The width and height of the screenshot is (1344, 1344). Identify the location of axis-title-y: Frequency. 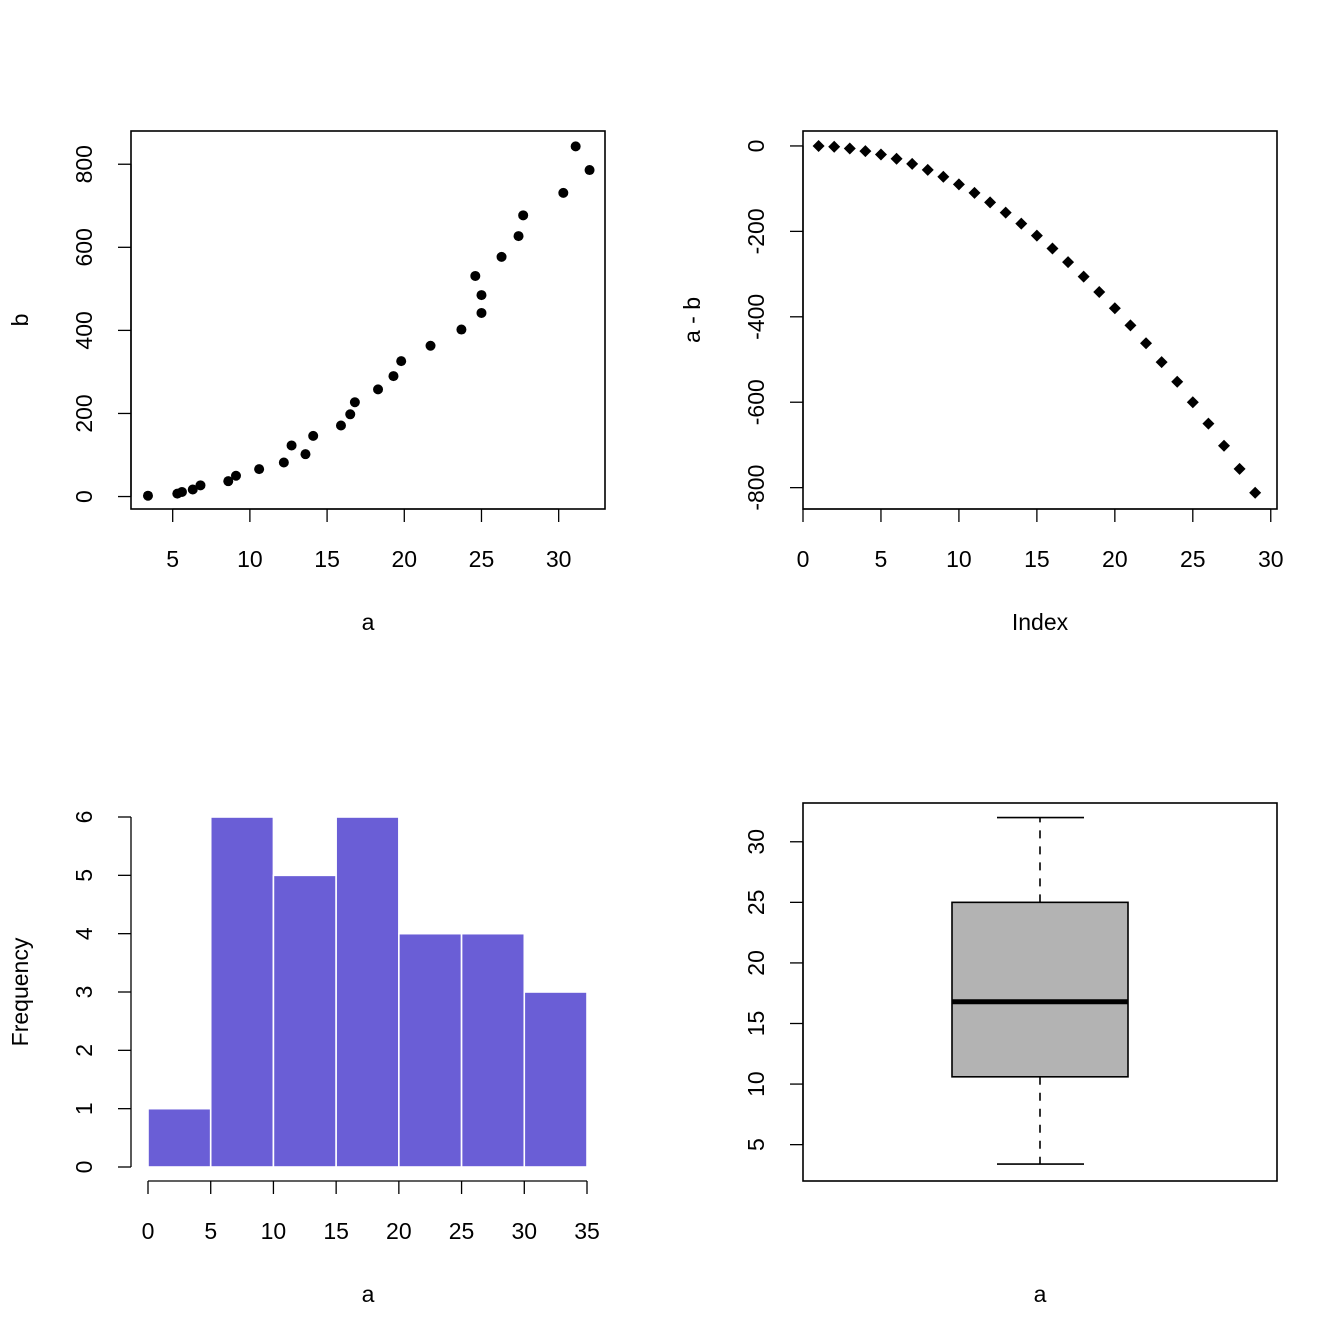
(20, 991).